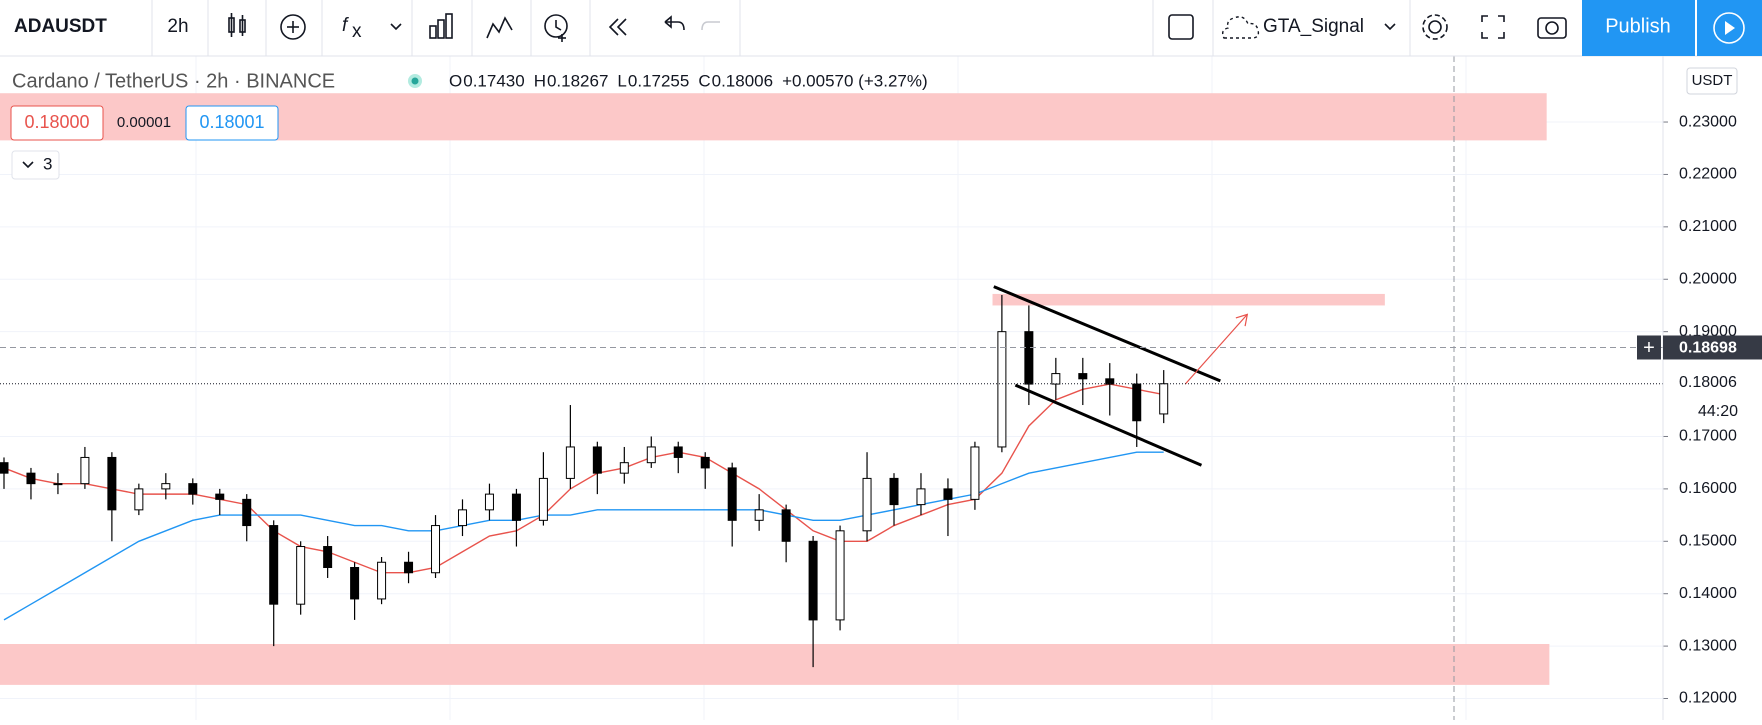 This screenshot has width=1762, height=725. What do you see at coordinates (499, 27) in the screenshot?
I see `line-icon` at bounding box center [499, 27].